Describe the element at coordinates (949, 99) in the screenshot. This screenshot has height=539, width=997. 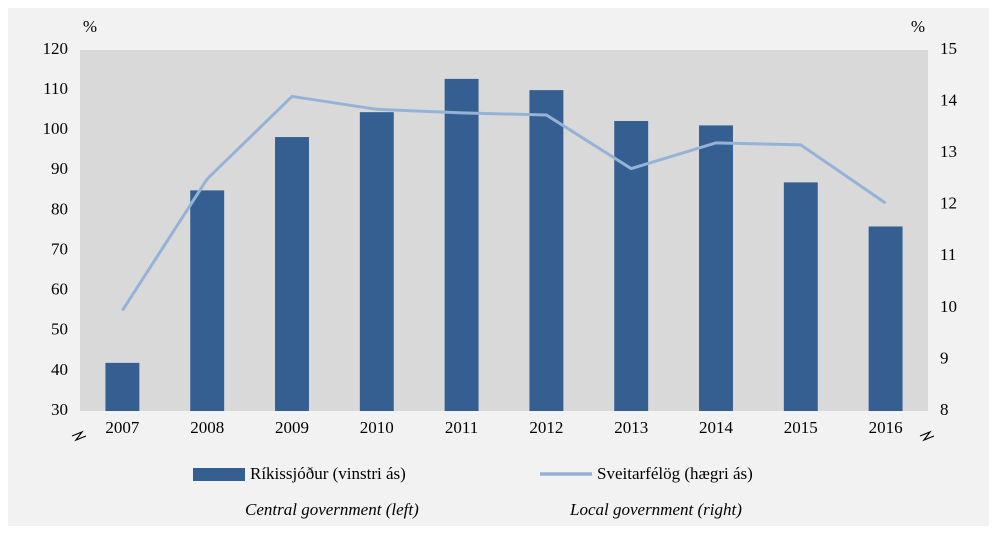
I see `y2-tick-label: 14` at that location.